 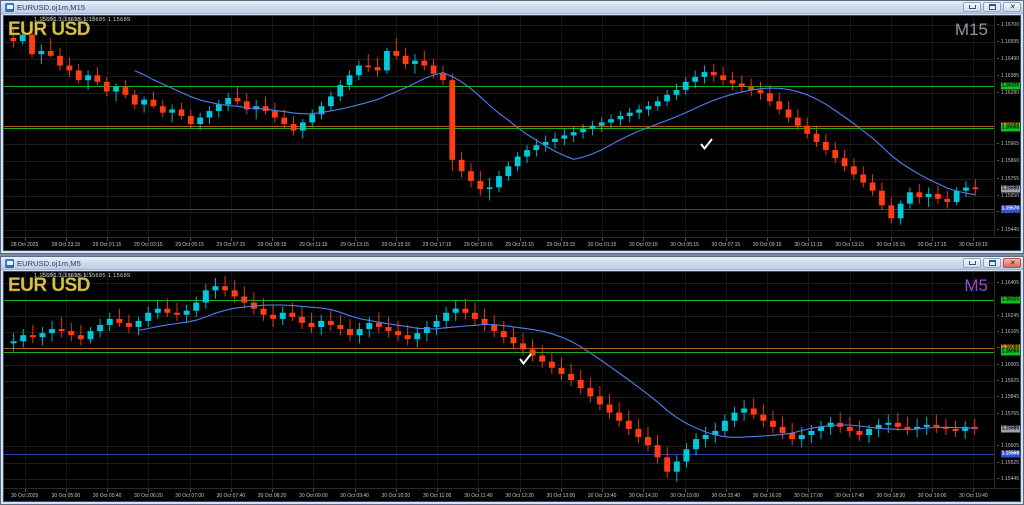 I want to click on time-tick: 30 Oct 15:40, so click(x=726, y=496).